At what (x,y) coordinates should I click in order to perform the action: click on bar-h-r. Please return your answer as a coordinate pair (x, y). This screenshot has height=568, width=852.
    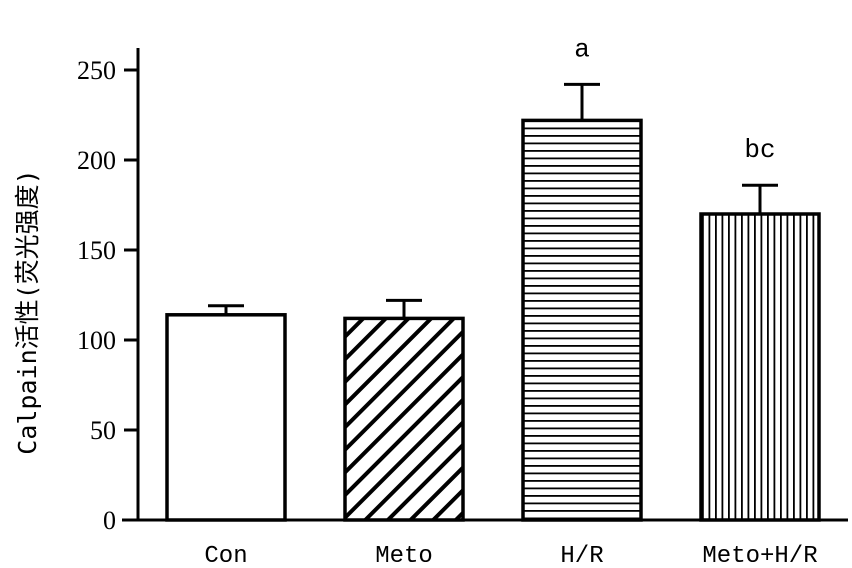
    Looking at the image, I should click on (582, 320).